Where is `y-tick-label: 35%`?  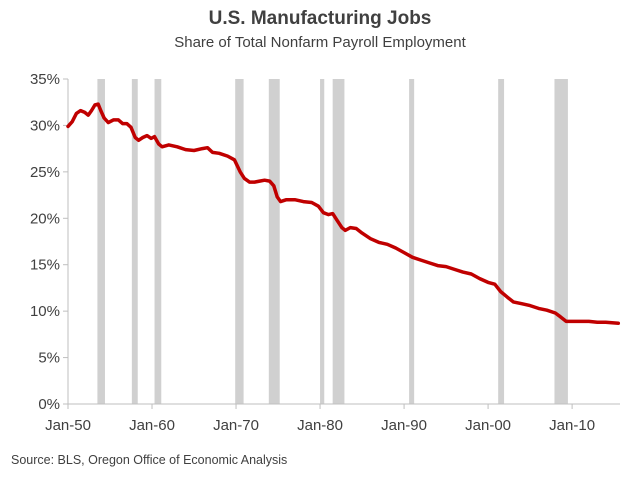 y-tick-label: 35% is located at coordinates (45, 79).